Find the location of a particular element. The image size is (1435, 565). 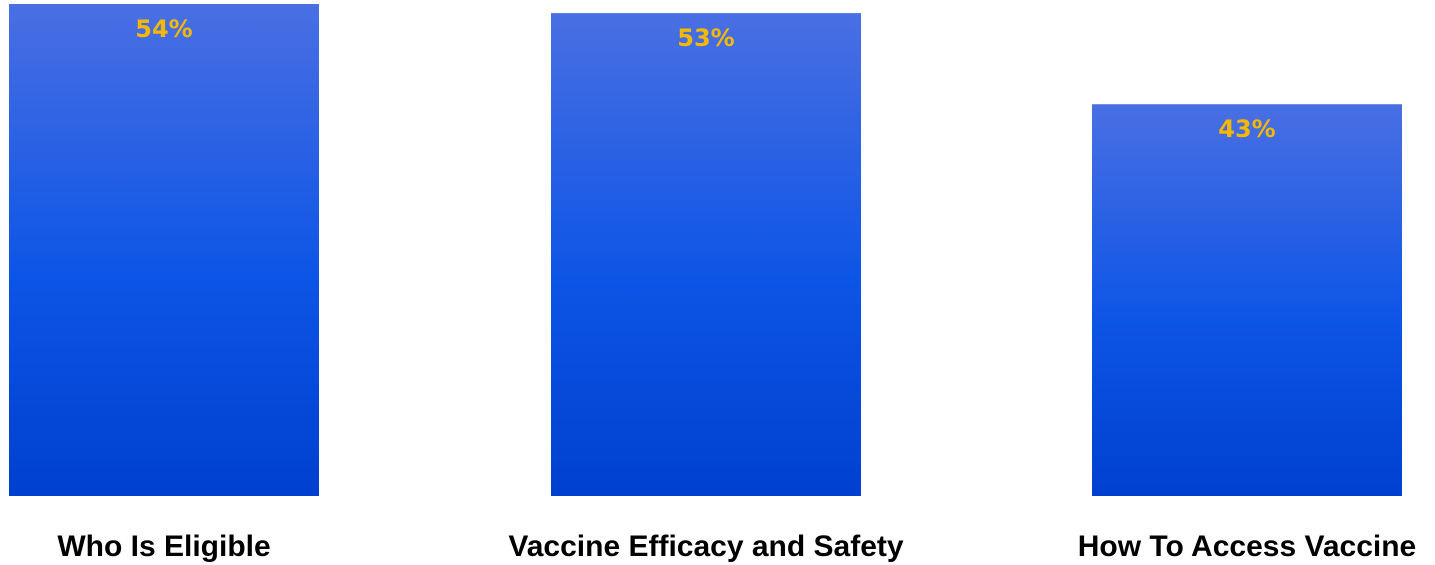

category-label-2: Vaccine Efficacy and Safety is located at coordinates (706, 546).